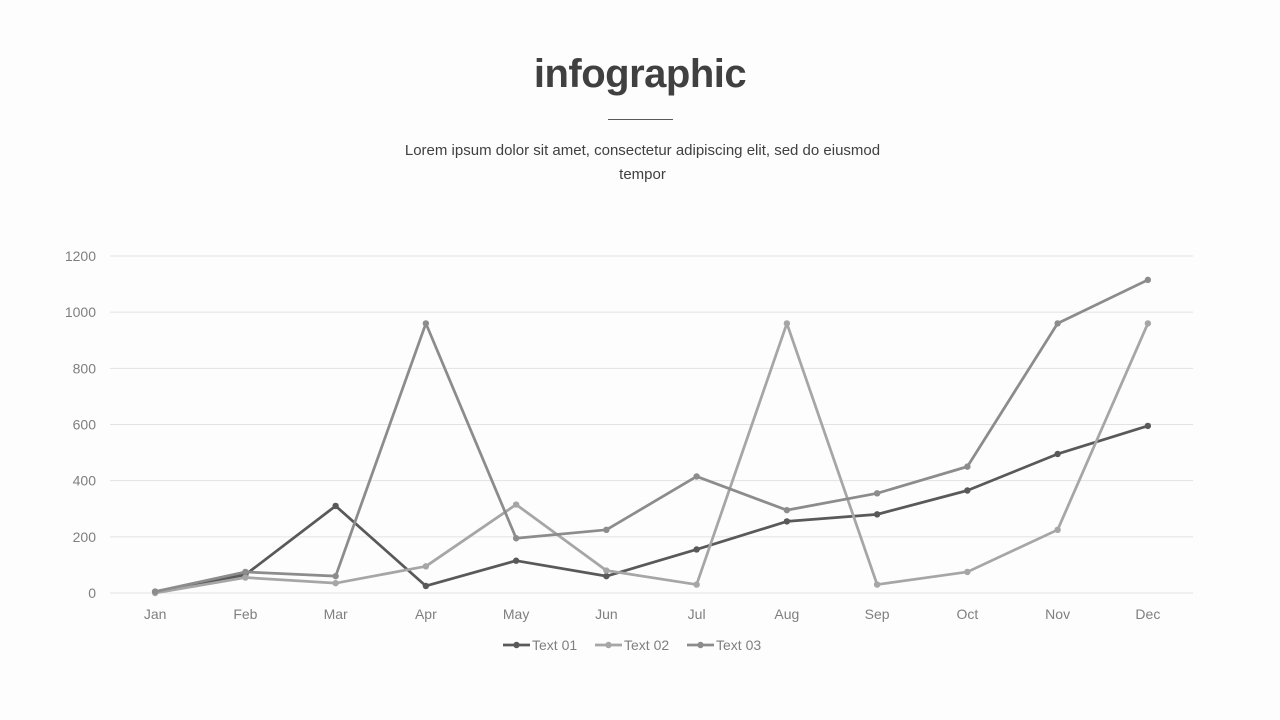  I want to click on x-tick-label: Aug, so click(786, 614).